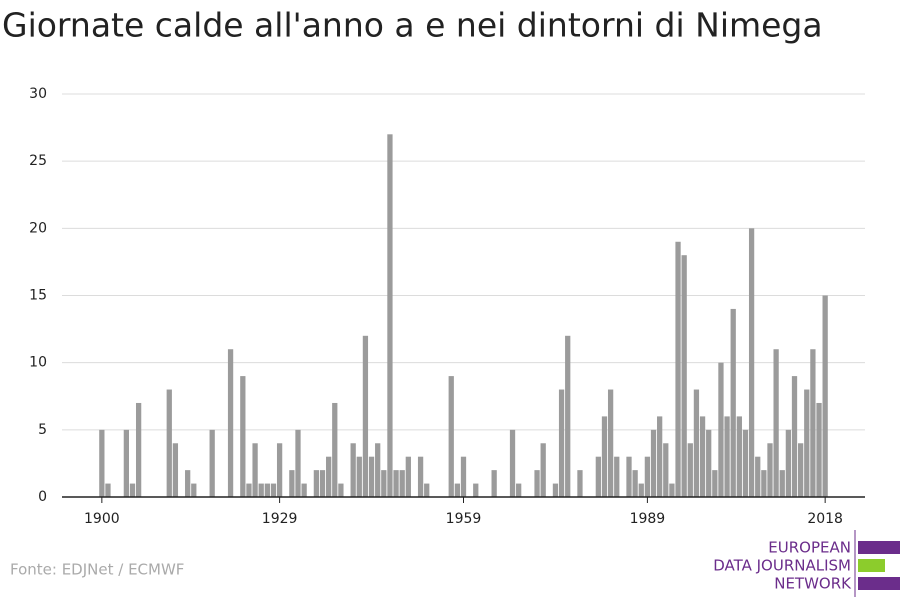 Image resolution: width=900 pixels, height=600 pixels. What do you see at coordinates (648, 519) in the screenshot?
I see `x-tick-label: 1989` at bounding box center [648, 519].